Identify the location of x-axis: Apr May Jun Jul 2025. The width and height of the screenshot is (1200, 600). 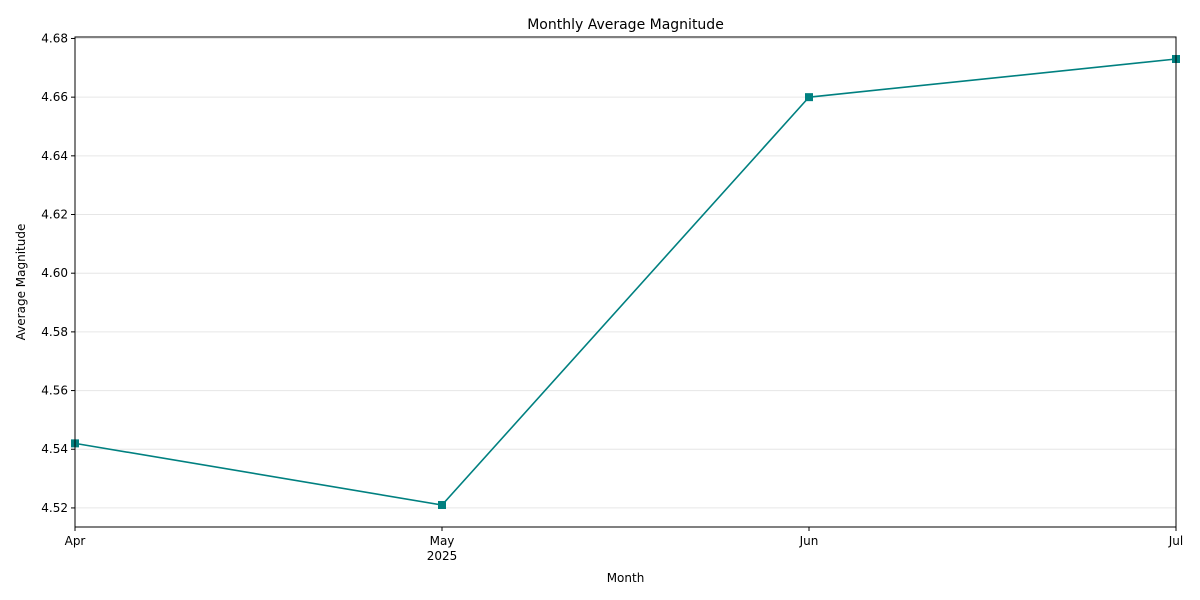
(624, 545).